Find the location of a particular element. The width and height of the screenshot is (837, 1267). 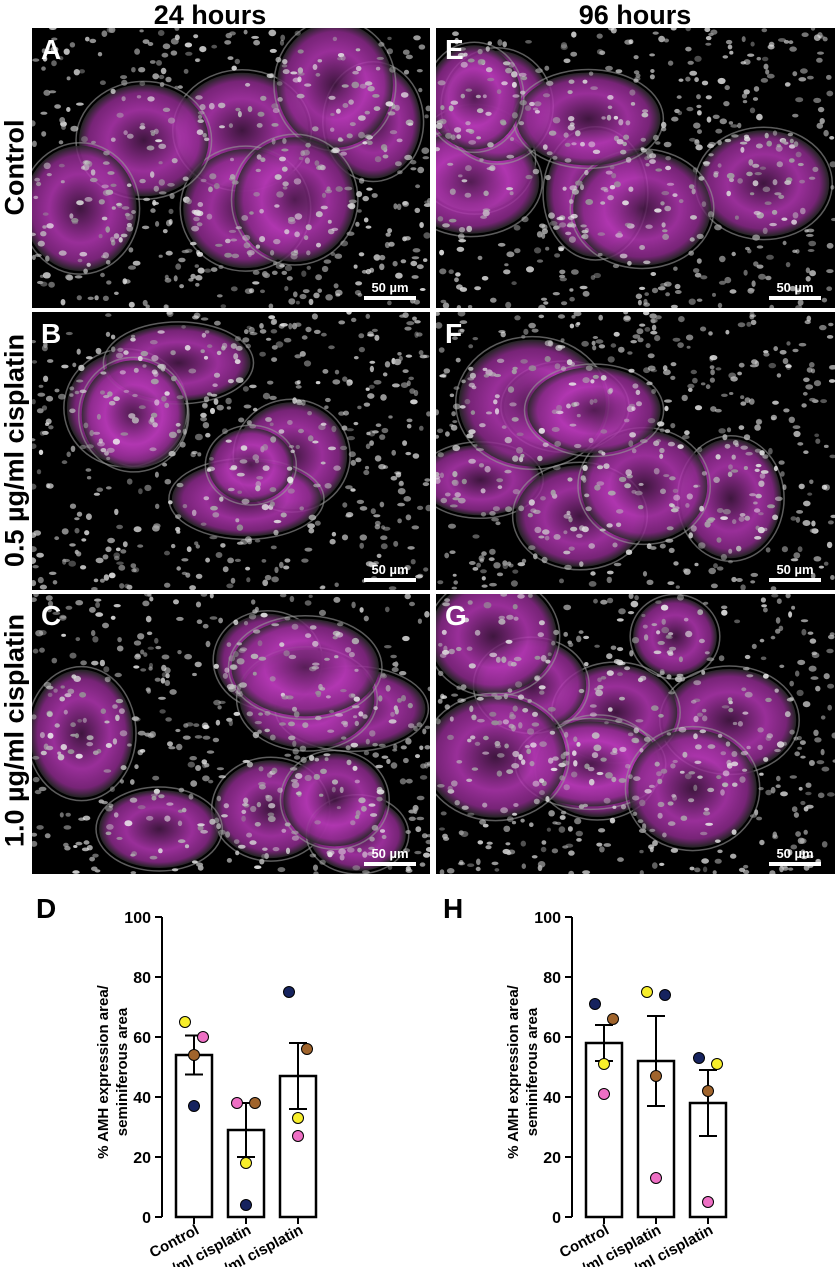

scale-bar-line is located at coordinates (795, 864).